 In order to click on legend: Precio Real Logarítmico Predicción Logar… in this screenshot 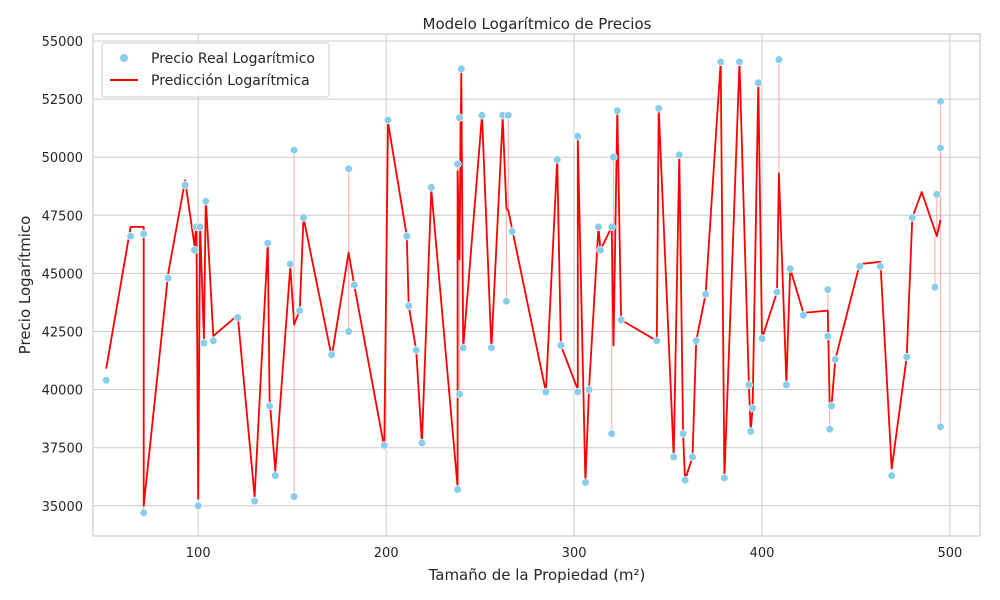, I will do `click(215, 70)`.